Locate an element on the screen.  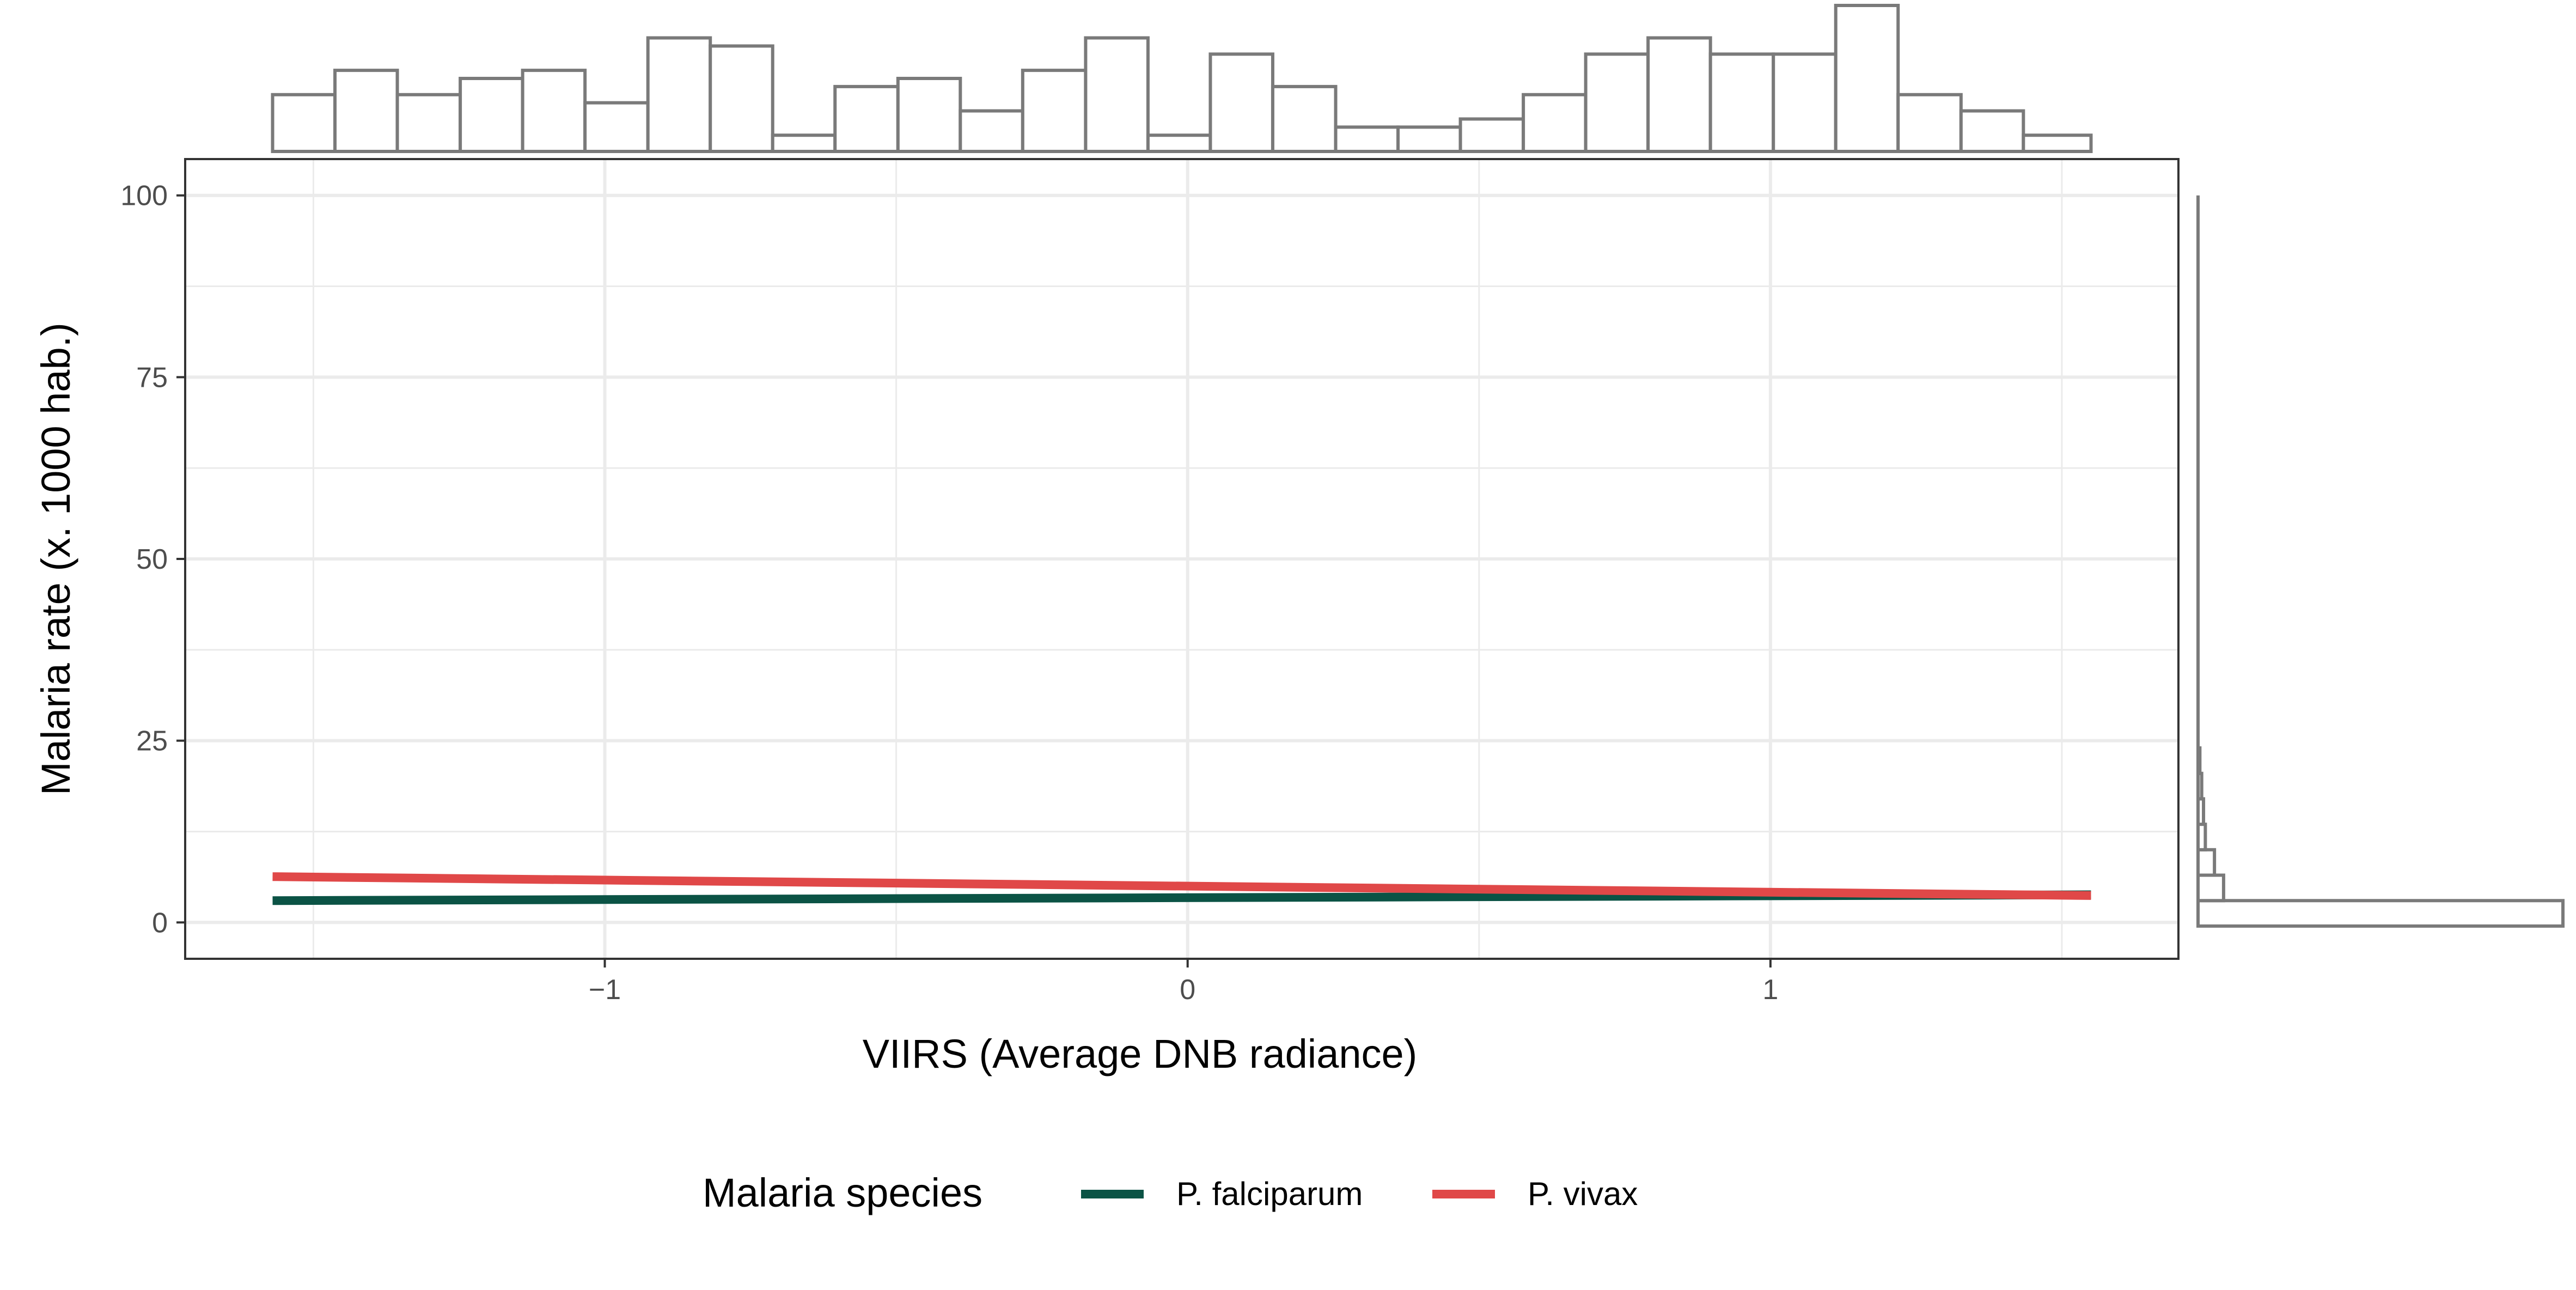
series-lines is located at coordinates (1181, 888).